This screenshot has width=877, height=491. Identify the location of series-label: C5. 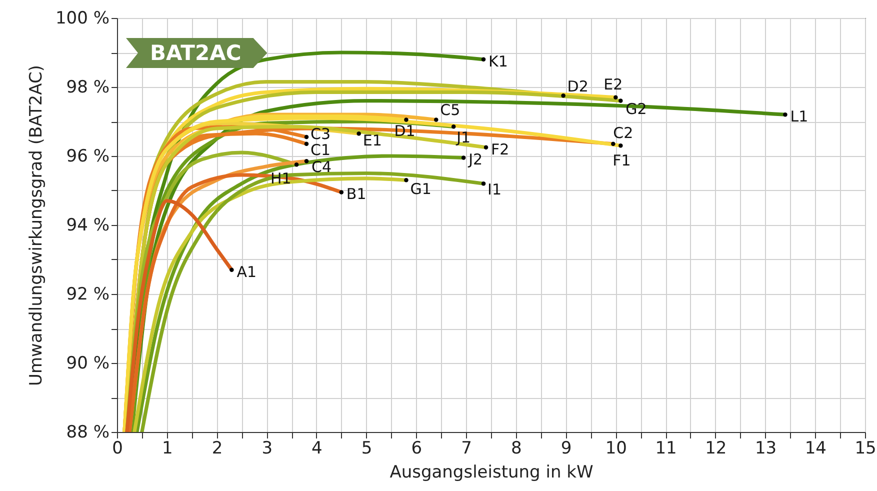
(450, 109).